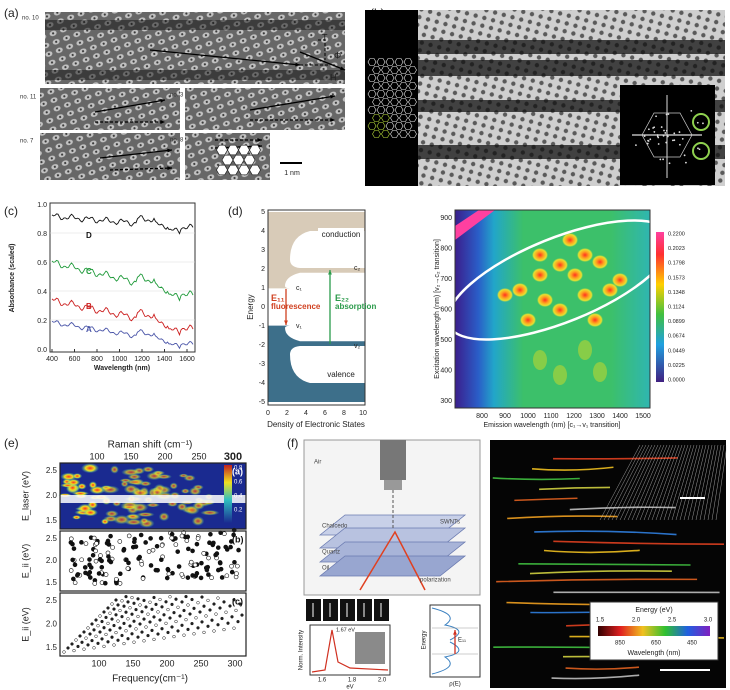  Describe the element at coordinates (278, 298) in the screenshot. I see `transition-label: E₁₁` at that location.